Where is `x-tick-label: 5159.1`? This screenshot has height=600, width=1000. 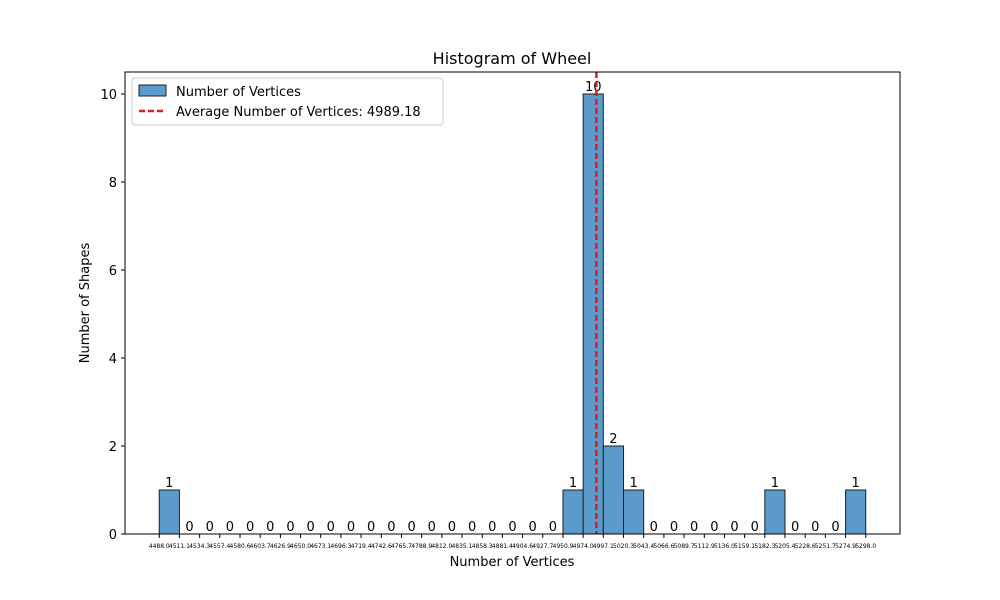 x-tick-label: 5159.1 is located at coordinates (744, 546).